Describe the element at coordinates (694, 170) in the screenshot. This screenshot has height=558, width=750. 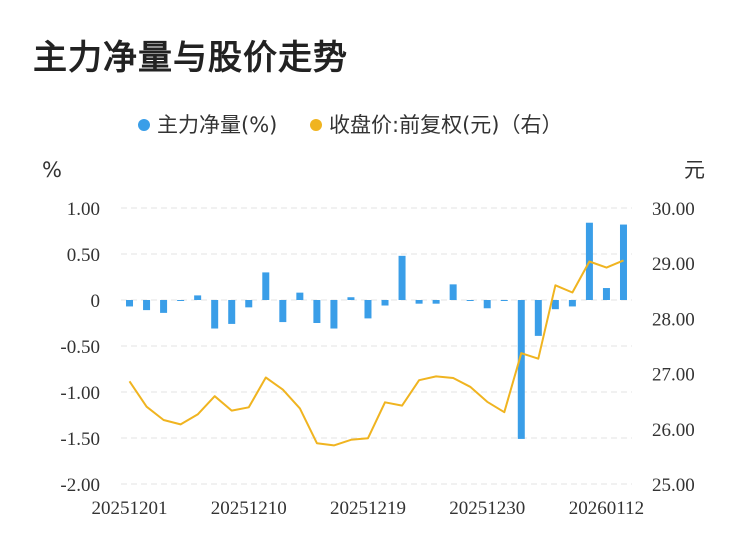
I see `right-axis-unit: 元` at that location.